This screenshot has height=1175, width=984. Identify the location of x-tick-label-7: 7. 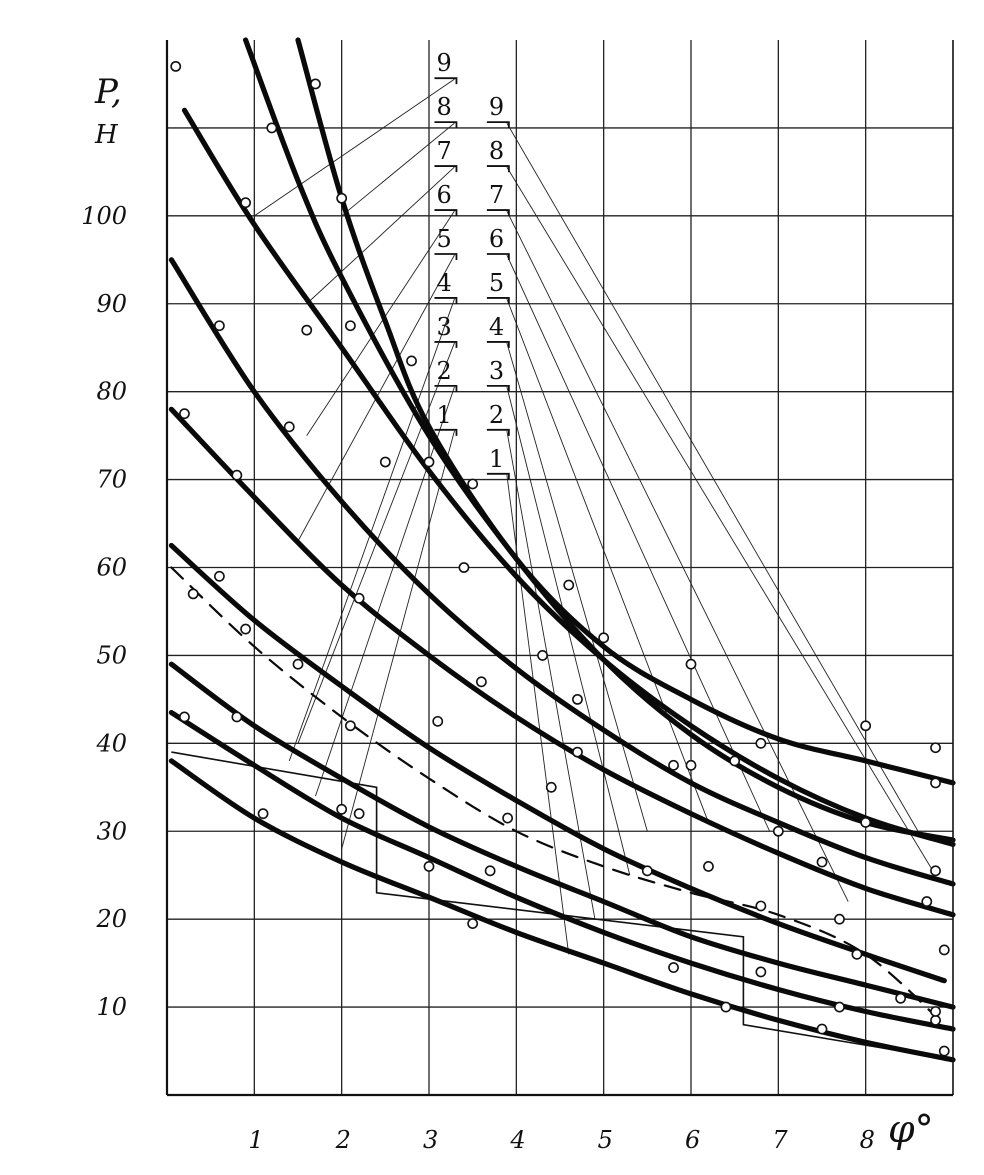
(780, 1140).